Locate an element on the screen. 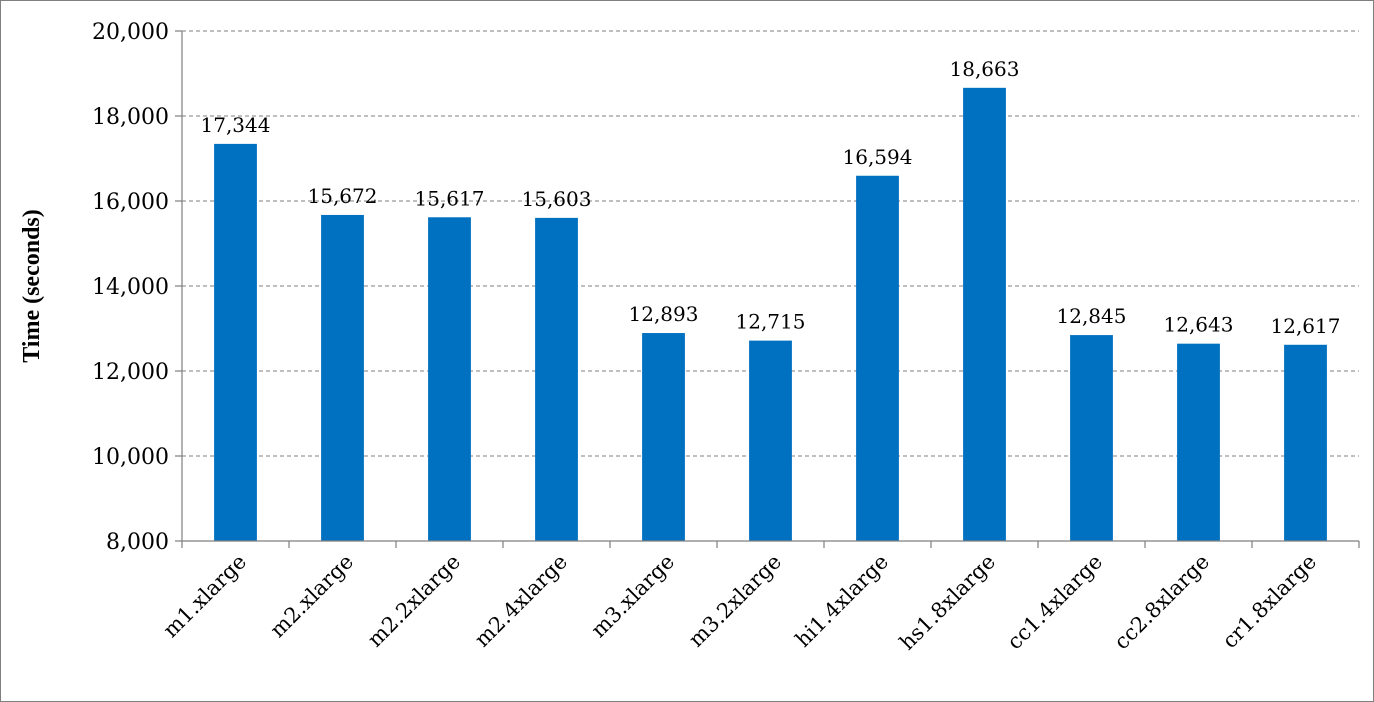  y-tick-label: 20,000 is located at coordinates (130, 32).